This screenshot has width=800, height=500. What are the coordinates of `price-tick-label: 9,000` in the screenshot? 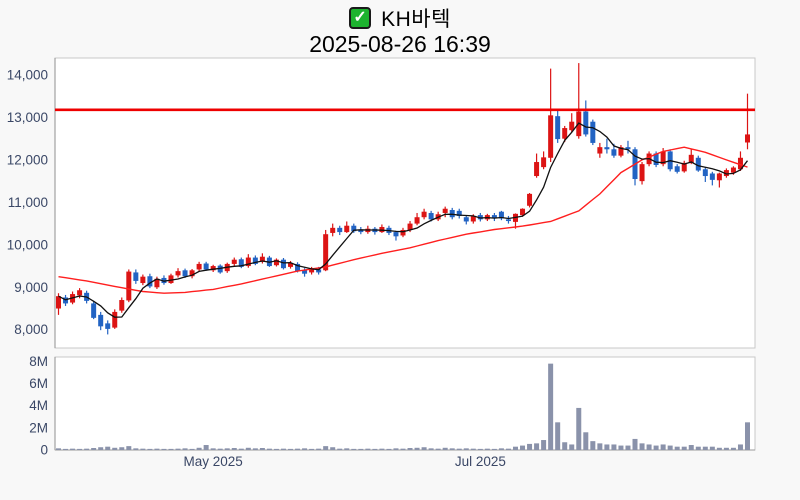 It's located at (31, 287).